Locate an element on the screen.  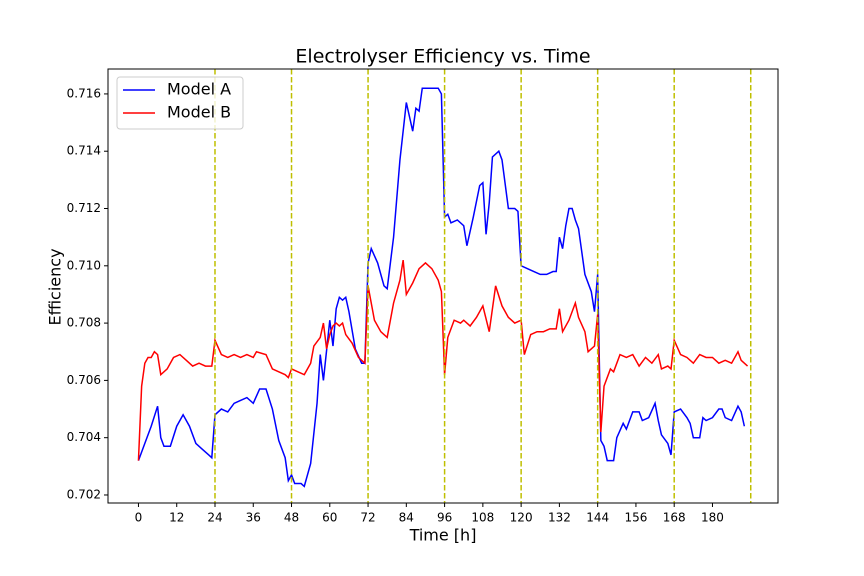
x-tick-label: 12 is located at coordinates (176, 518).